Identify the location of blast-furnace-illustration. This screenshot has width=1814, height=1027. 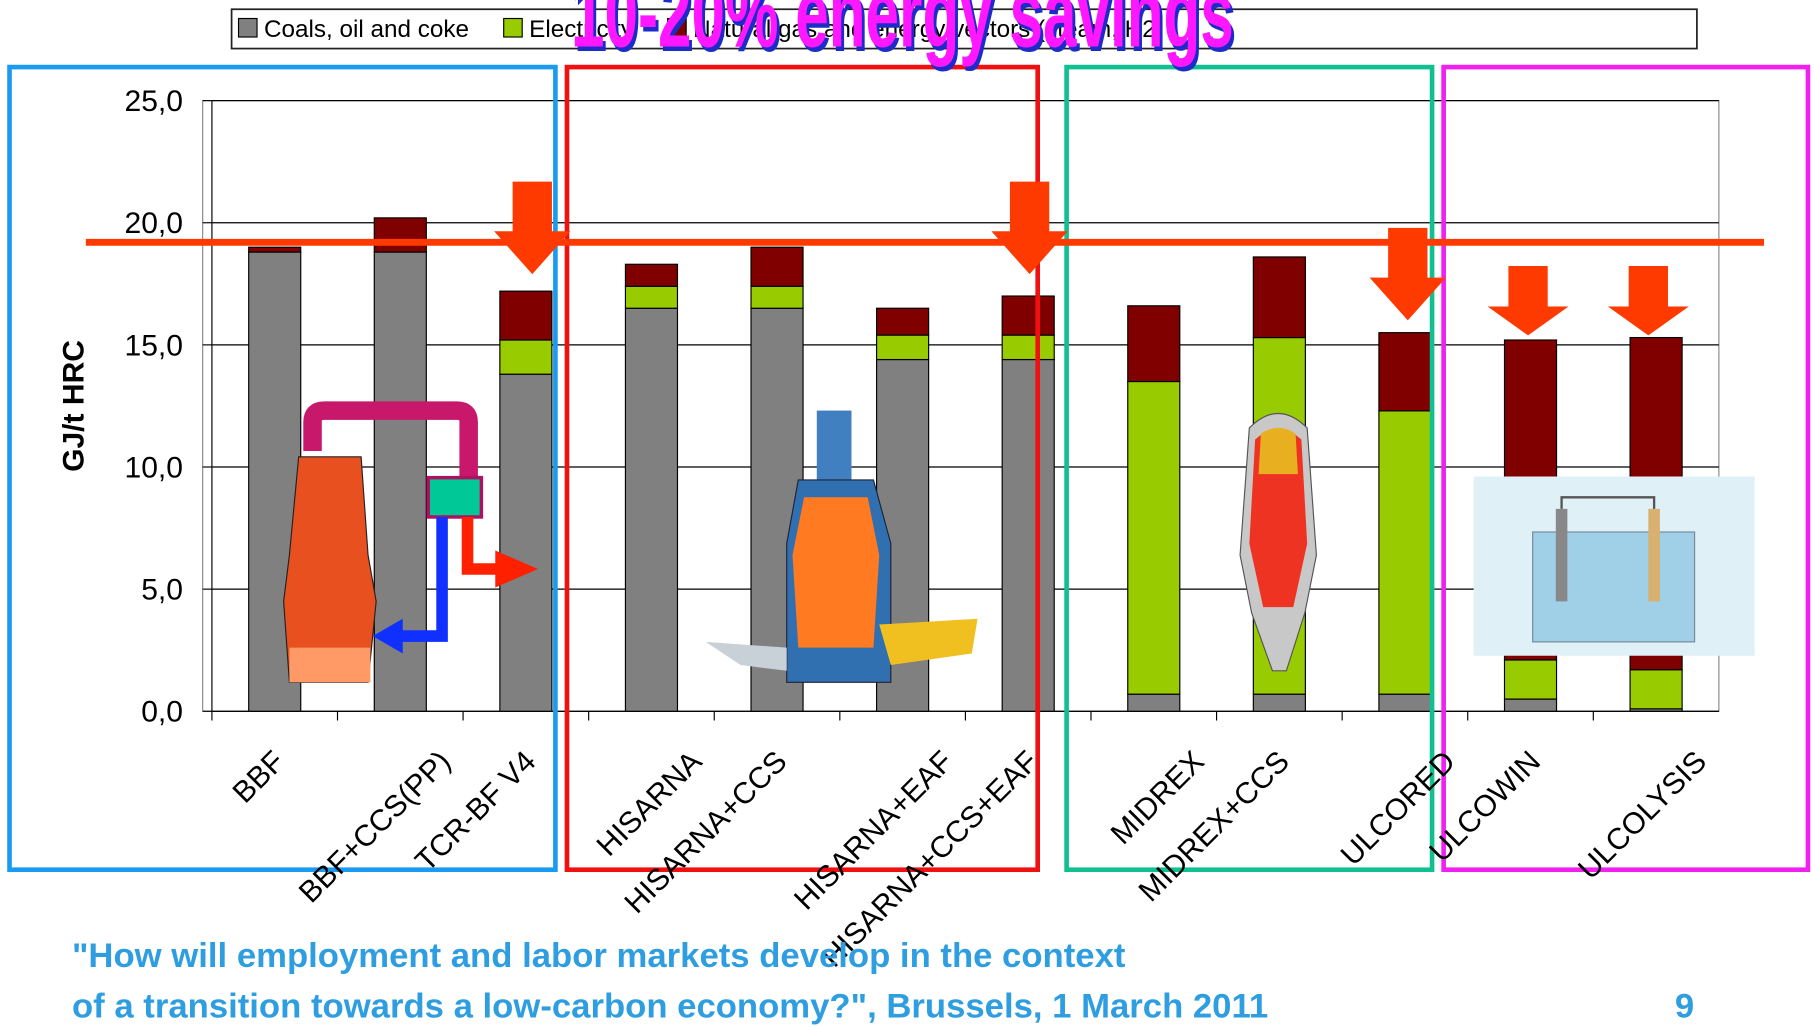
(411, 542).